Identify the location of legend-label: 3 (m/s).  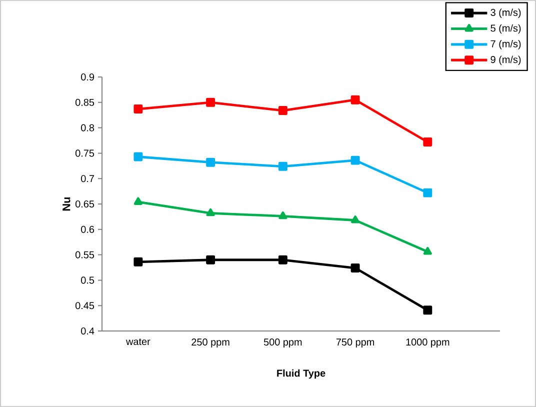
(505, 13).